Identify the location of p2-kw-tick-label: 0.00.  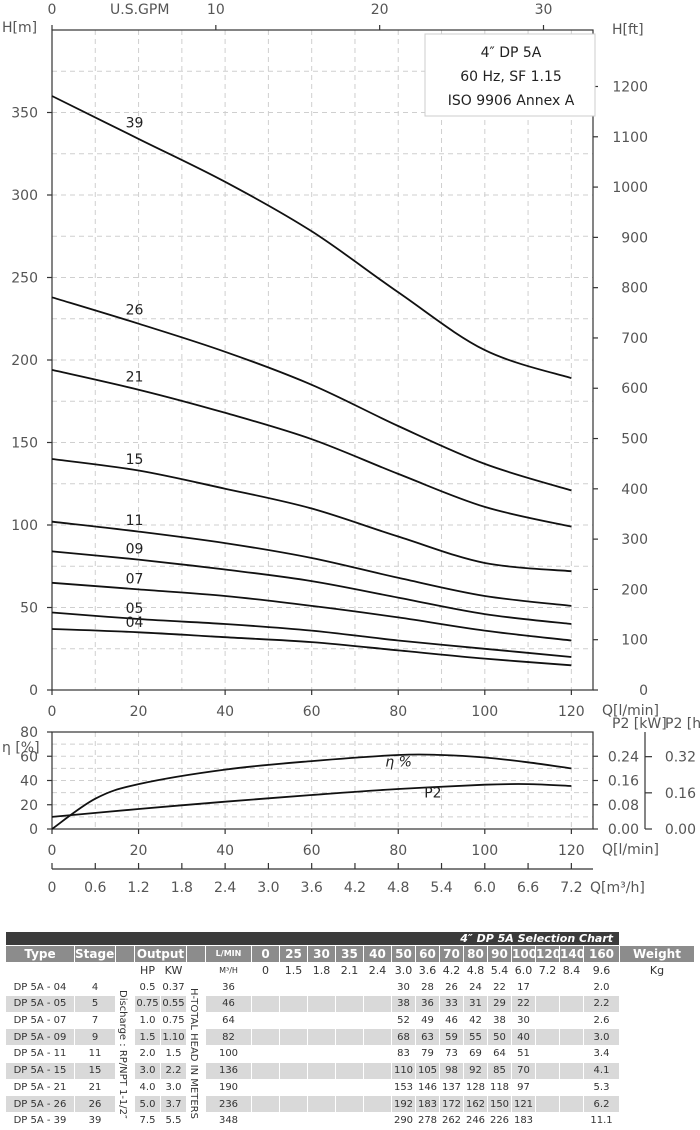
(623, 830).